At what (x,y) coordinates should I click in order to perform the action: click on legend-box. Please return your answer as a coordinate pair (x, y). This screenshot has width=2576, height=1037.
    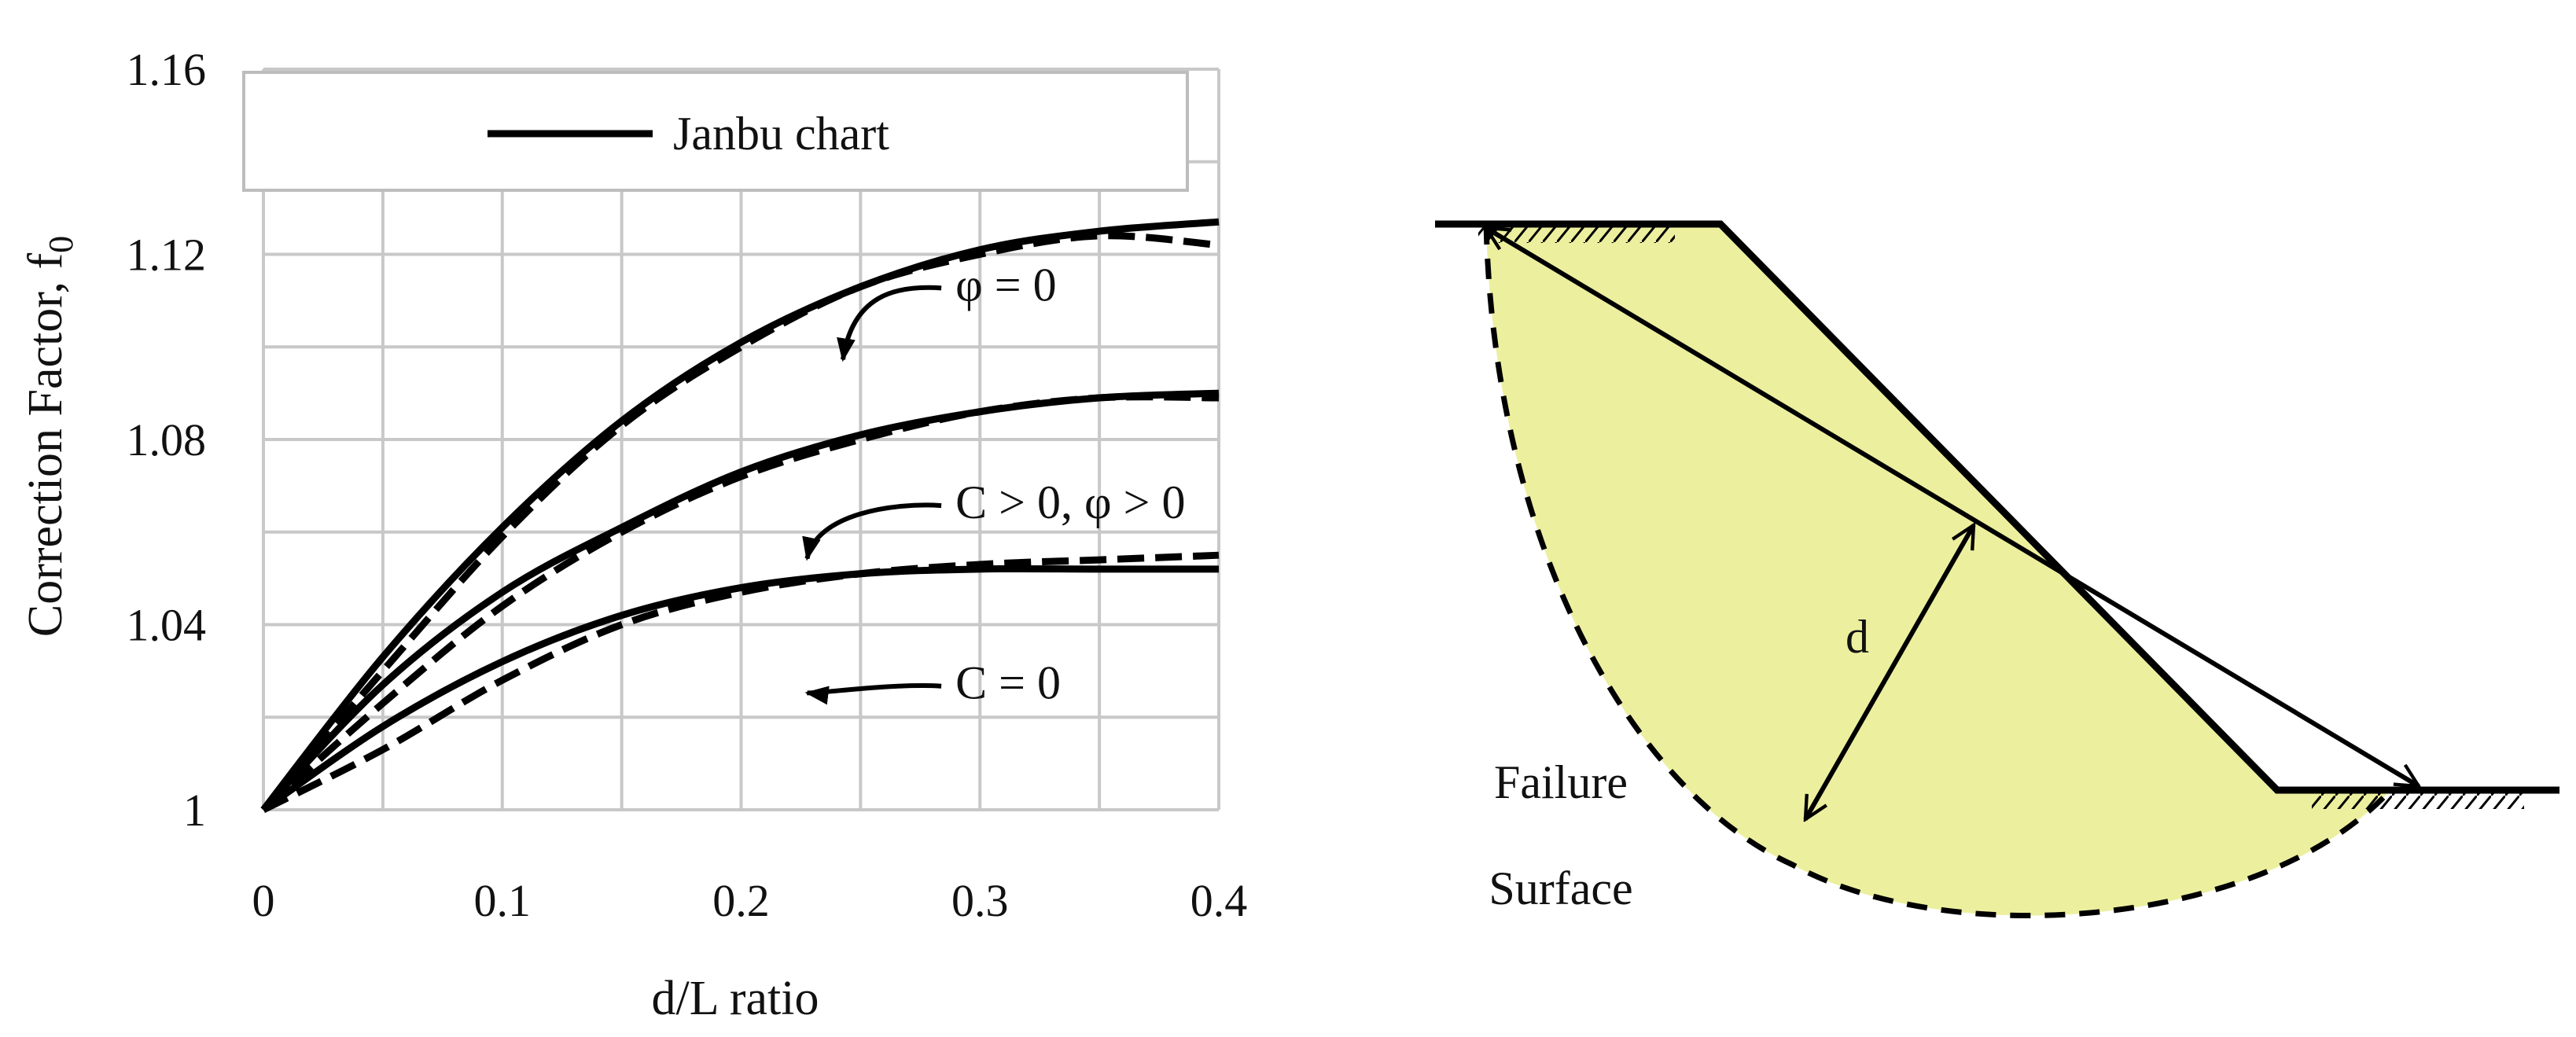
    Looking at the image, I should click on (715, 131).